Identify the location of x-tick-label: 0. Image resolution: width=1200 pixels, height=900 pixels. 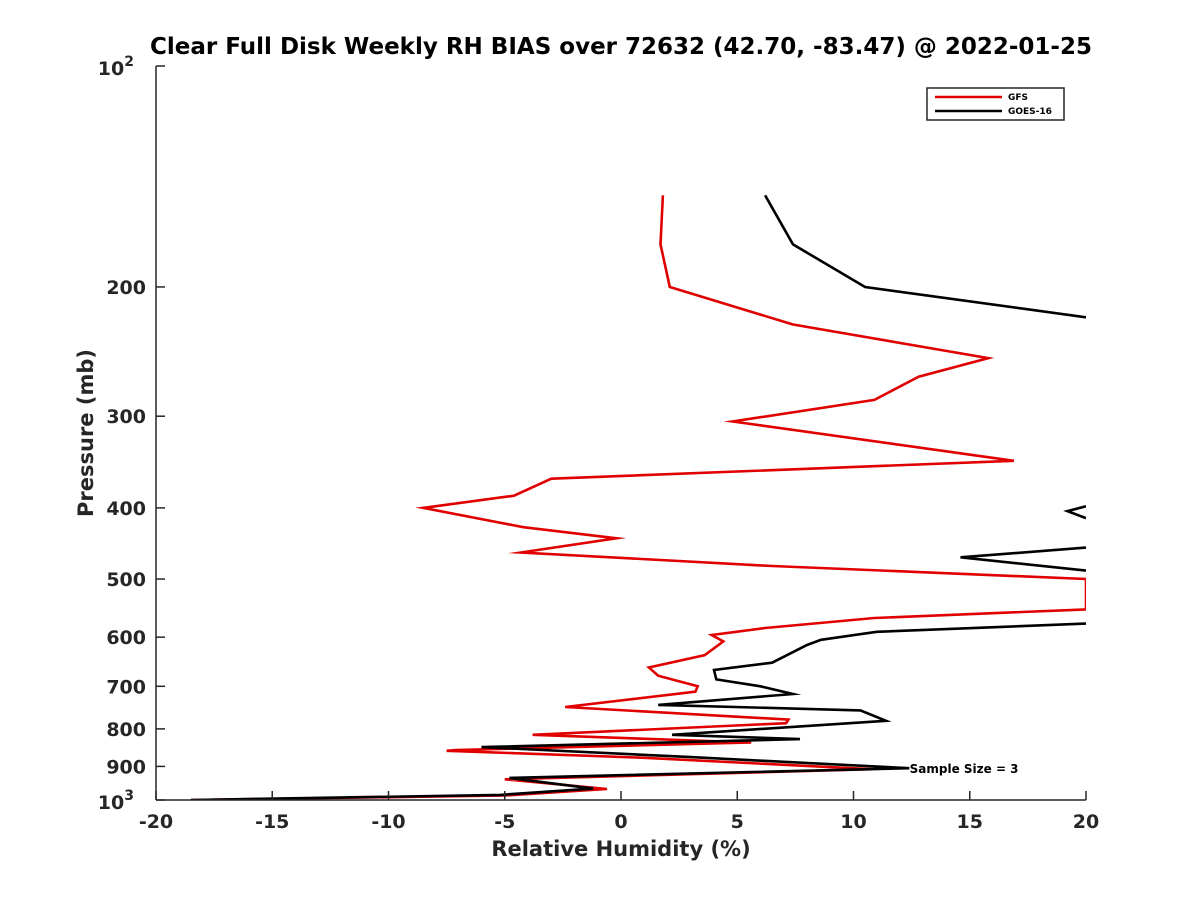
(620, 822).